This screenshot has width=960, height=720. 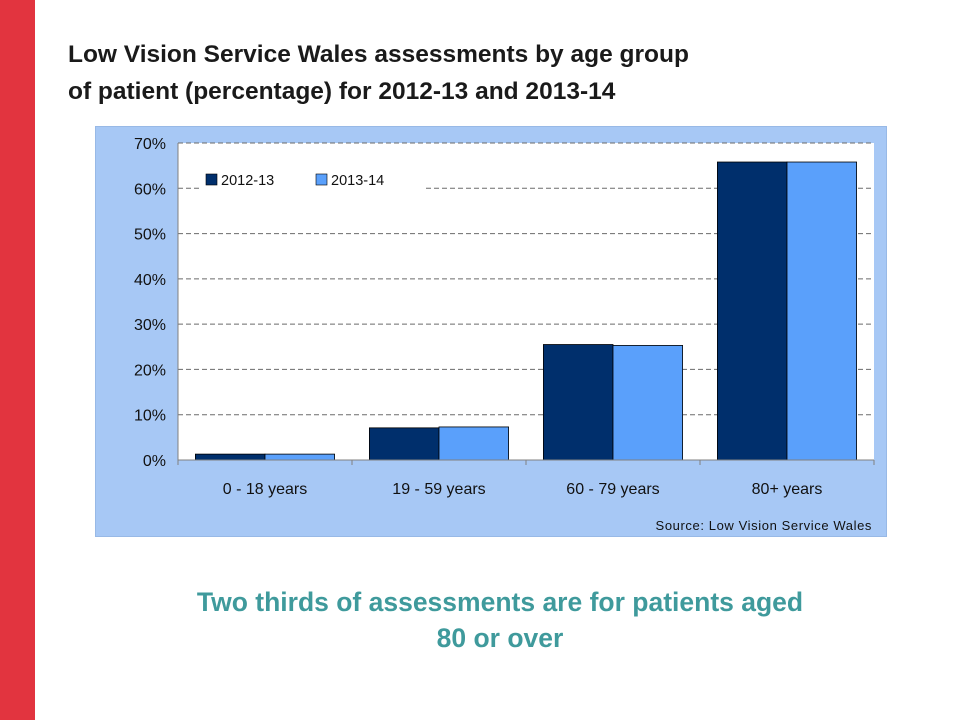 I want to click on x-tick-label: 19 - 59 years, so click(x=438, y=489).